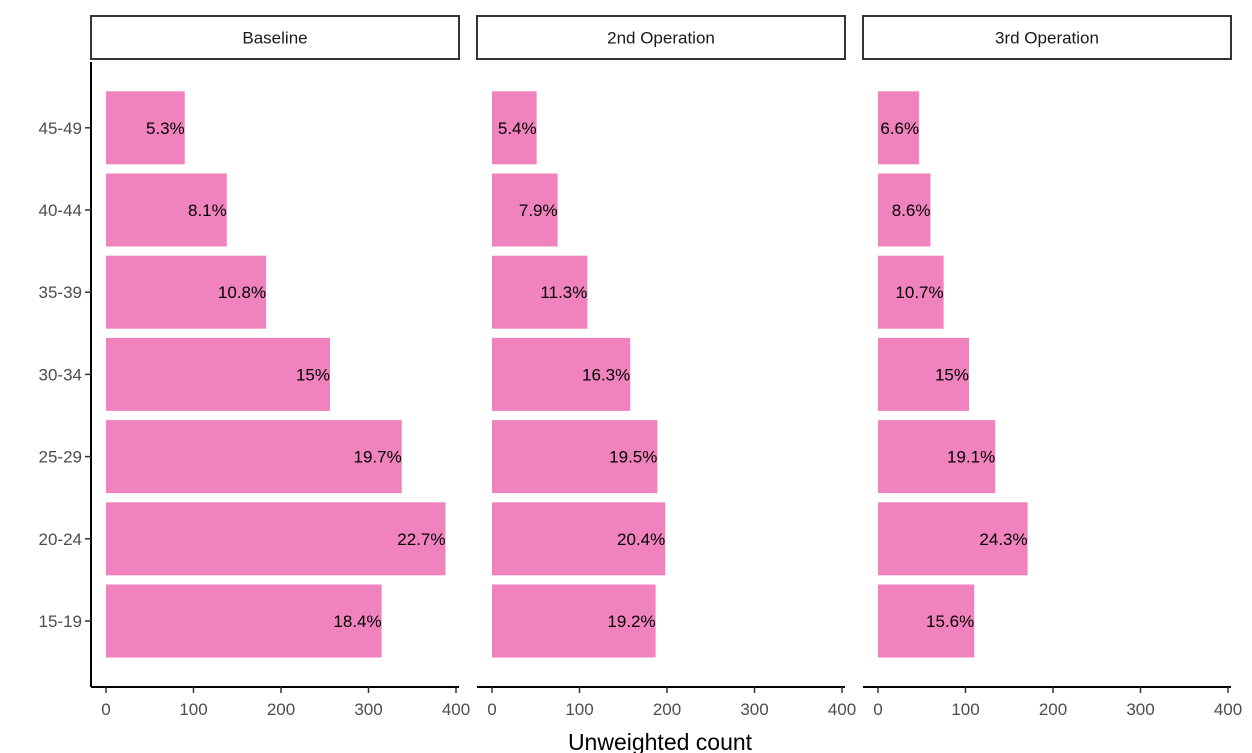  I want to click on bar-value-label: 18.4%, so click(357, 621).